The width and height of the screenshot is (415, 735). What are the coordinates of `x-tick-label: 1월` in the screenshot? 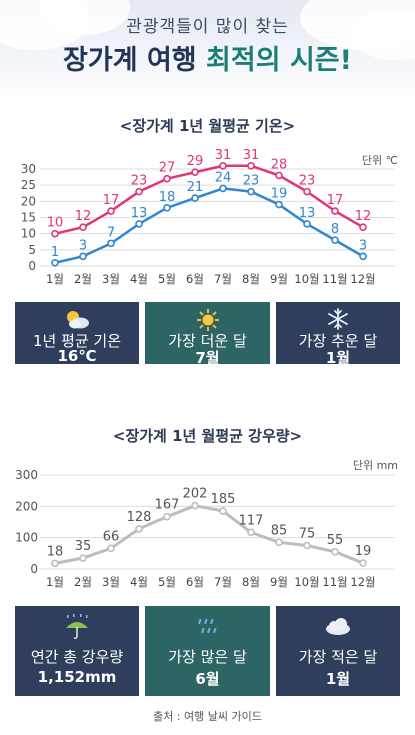 It's located at (55, 279).